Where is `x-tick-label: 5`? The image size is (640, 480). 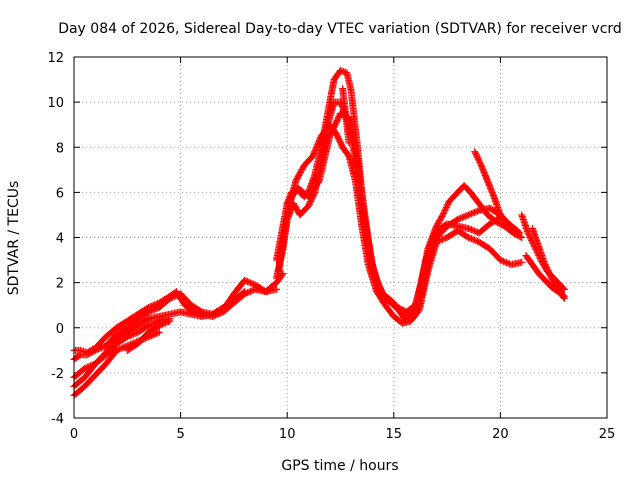 x-tick-label: 5 is located at coordinates (180, 434).